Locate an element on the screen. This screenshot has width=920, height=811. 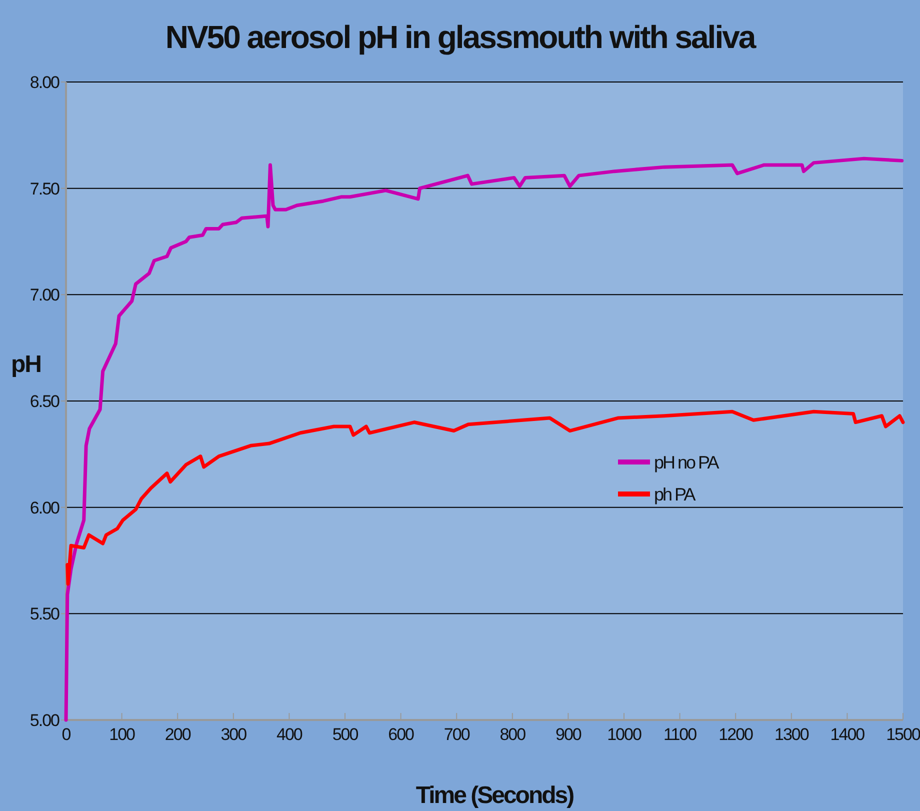
legend-label: pH no PA is located at coordinates (687, 462).